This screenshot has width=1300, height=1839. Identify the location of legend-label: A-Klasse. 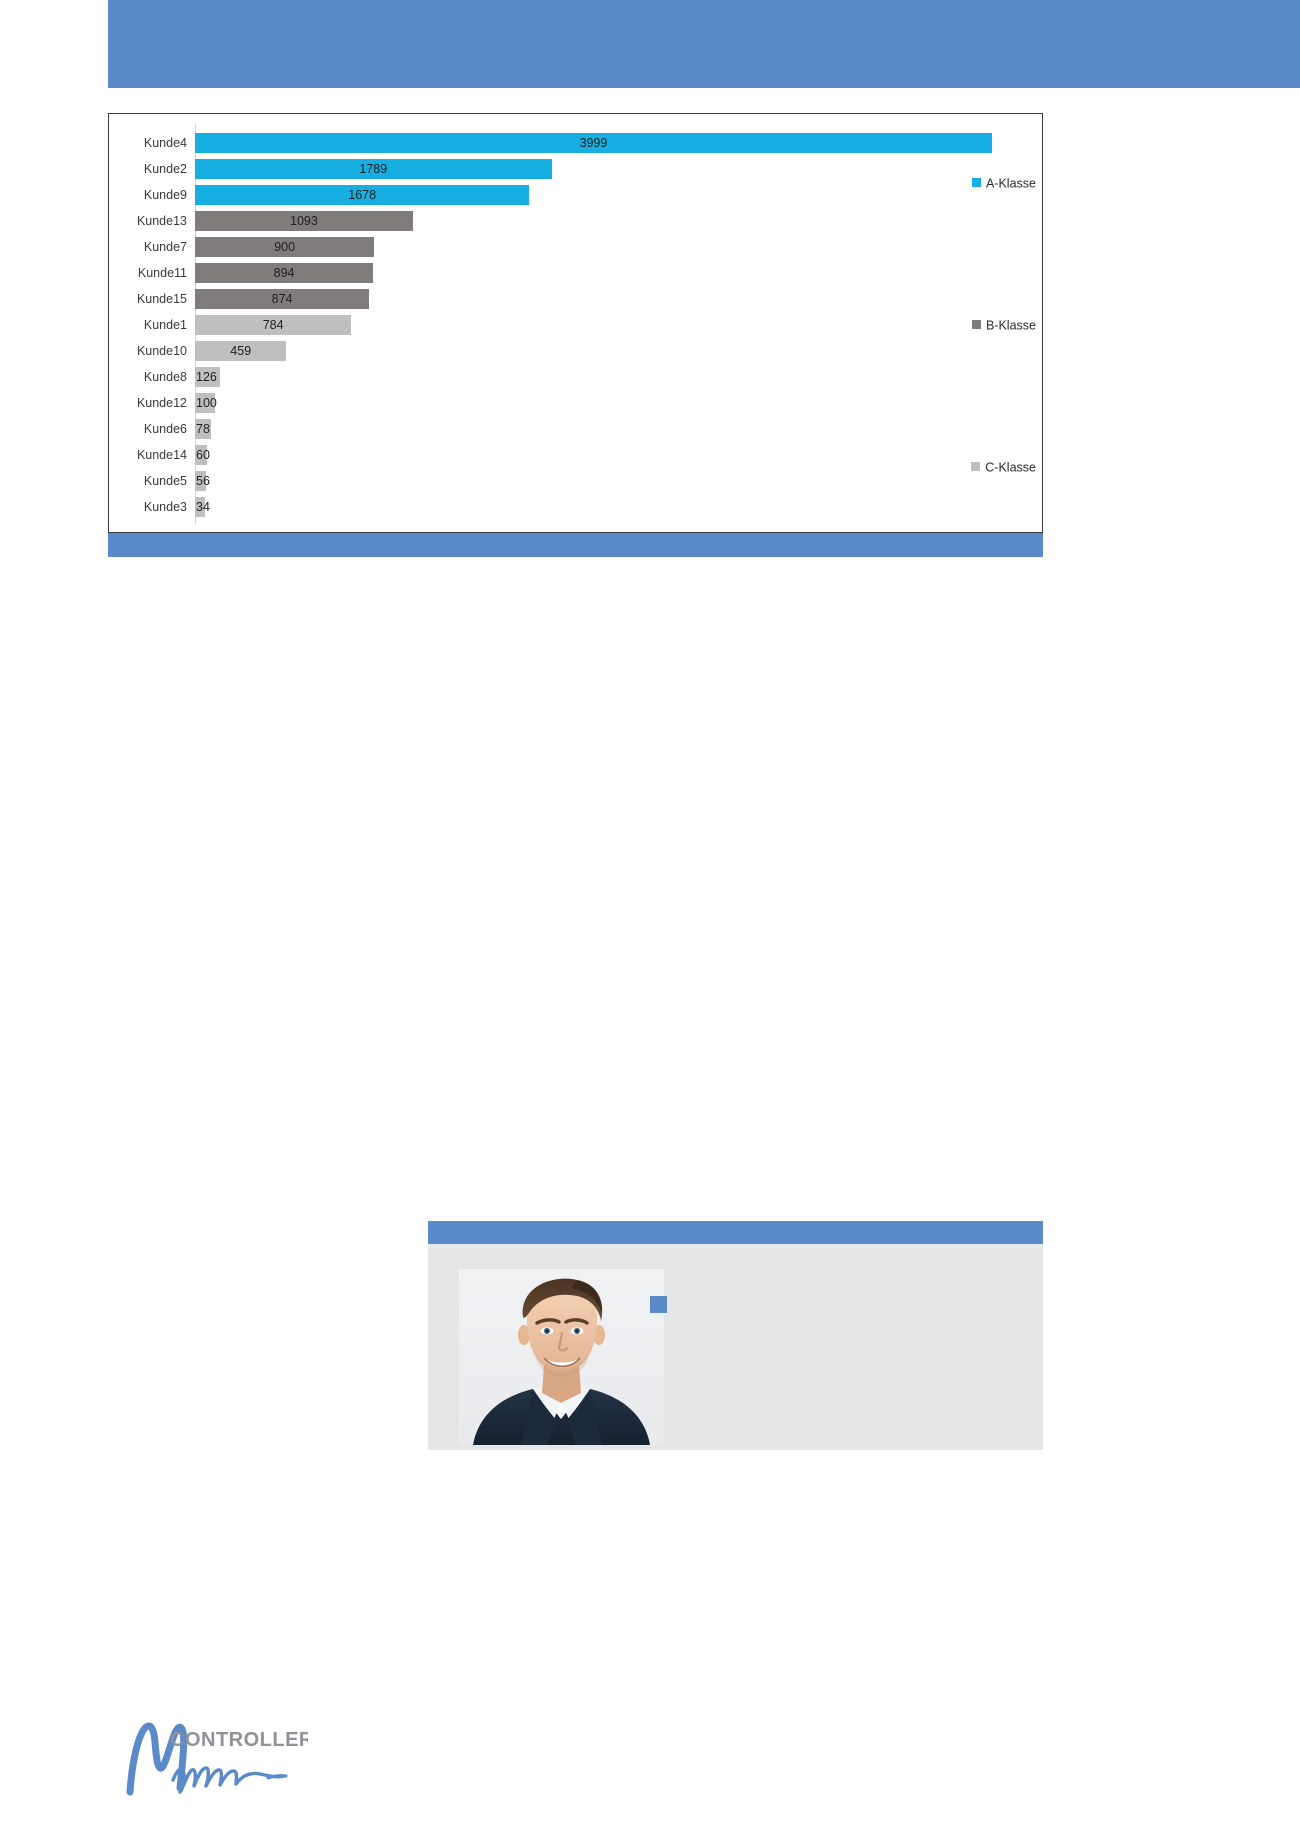
(1010, 183).